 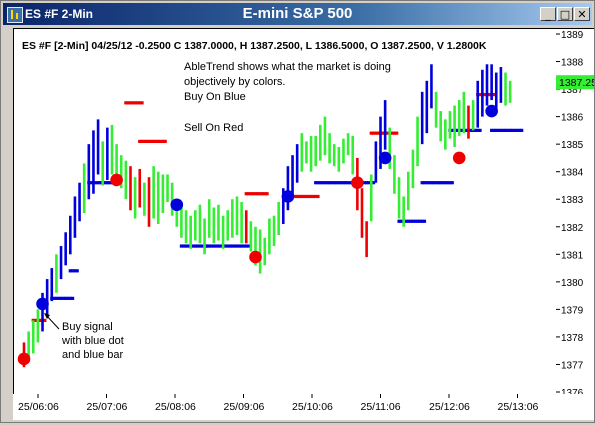 I want to click on window-title: ES #F 2-Min, so click(x=59, y=14).